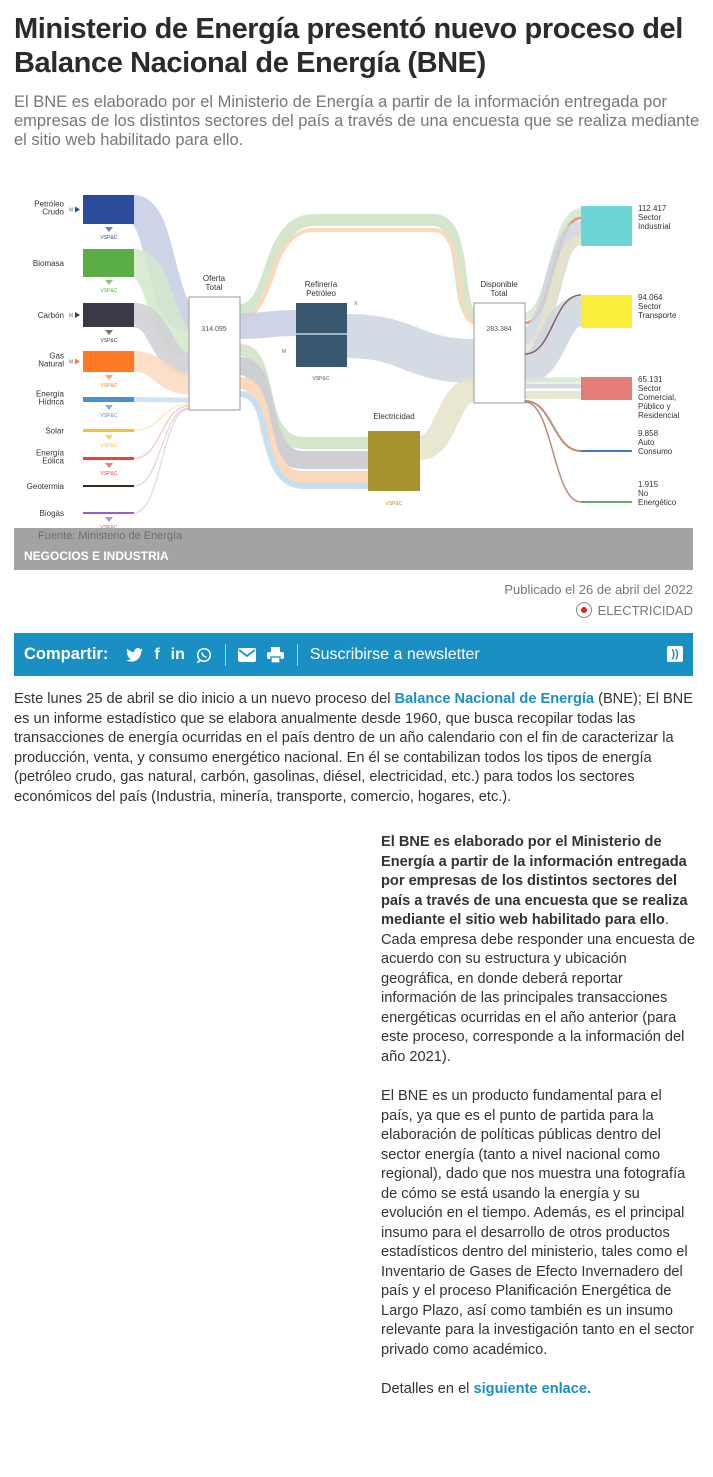 This screenshot has height=1477, width=713. Describe the element at coordinates (321, 284) in the screenshot. I see `refineria-label: Refinería` at that location.